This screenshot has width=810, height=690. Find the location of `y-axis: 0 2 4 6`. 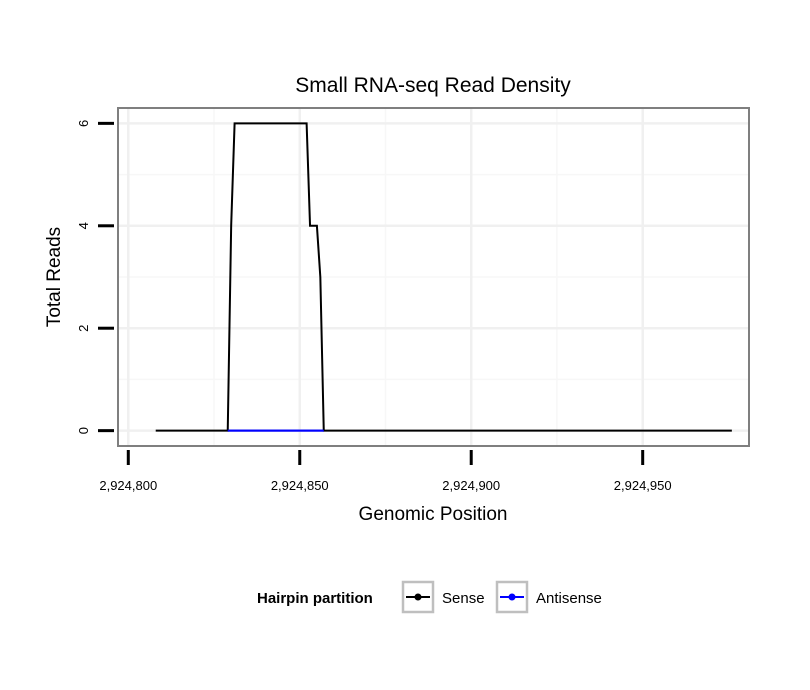

y-axis: 0 2 4 6 is located at coordinates (95, 277).